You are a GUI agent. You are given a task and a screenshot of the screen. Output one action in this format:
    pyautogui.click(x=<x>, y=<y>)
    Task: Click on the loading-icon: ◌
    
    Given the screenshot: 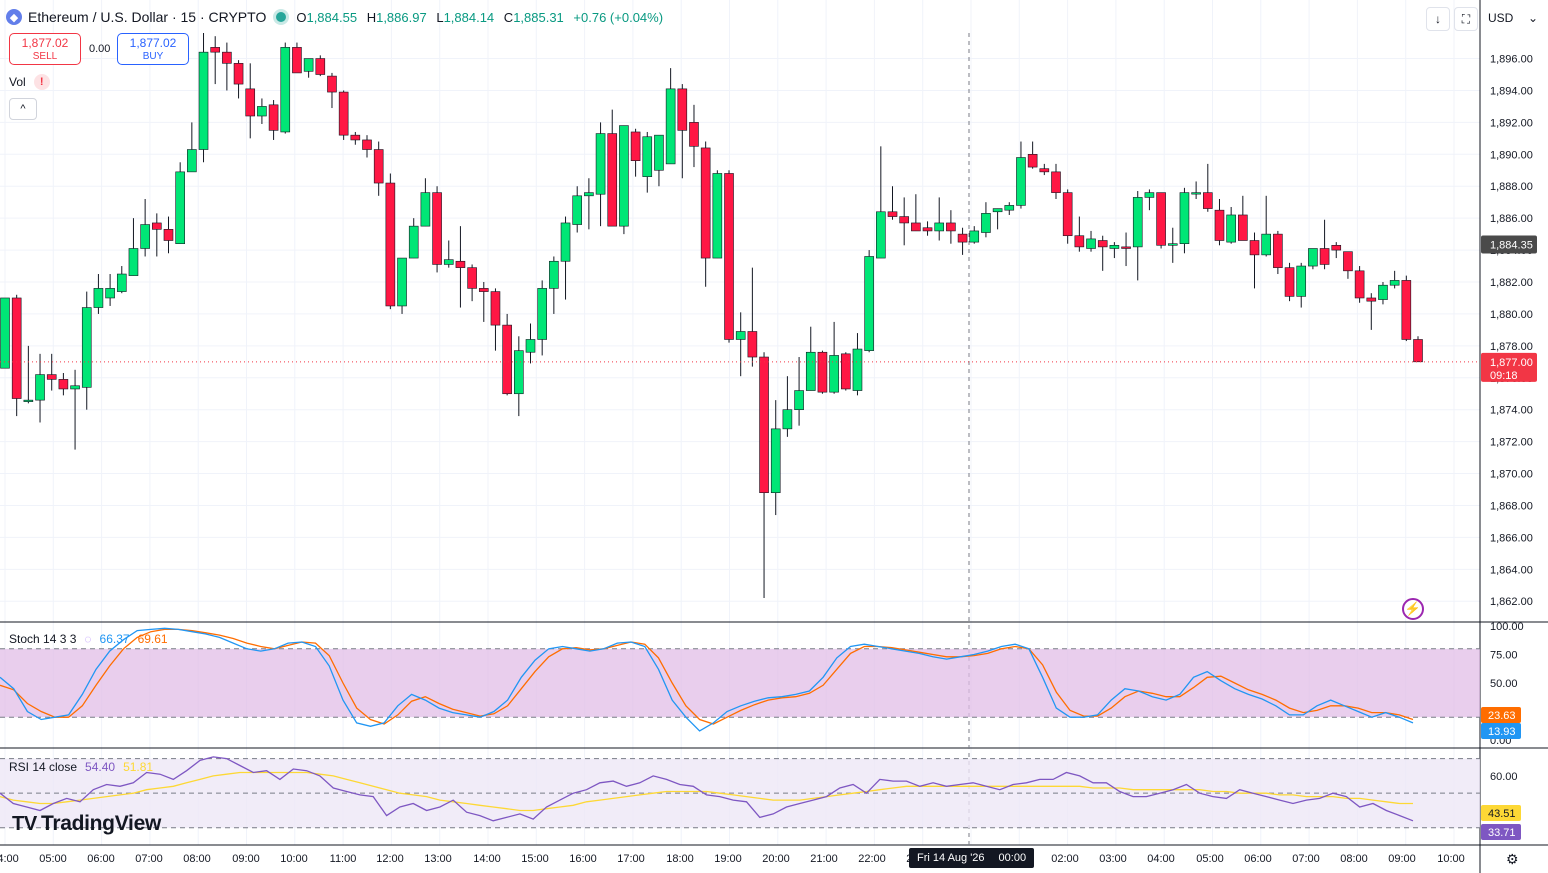 What is the action you would take?
    pyautogui.click(x=88, y=639)
    